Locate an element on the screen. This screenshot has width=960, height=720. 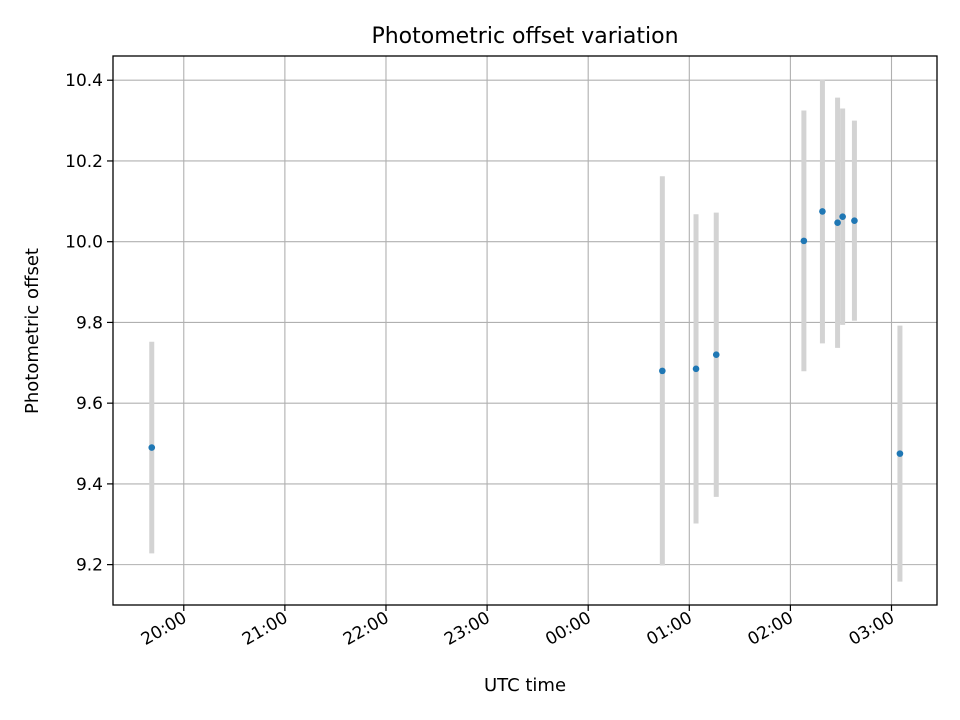
x-tick-label: 22:00 is located at coordinates (366, 629).